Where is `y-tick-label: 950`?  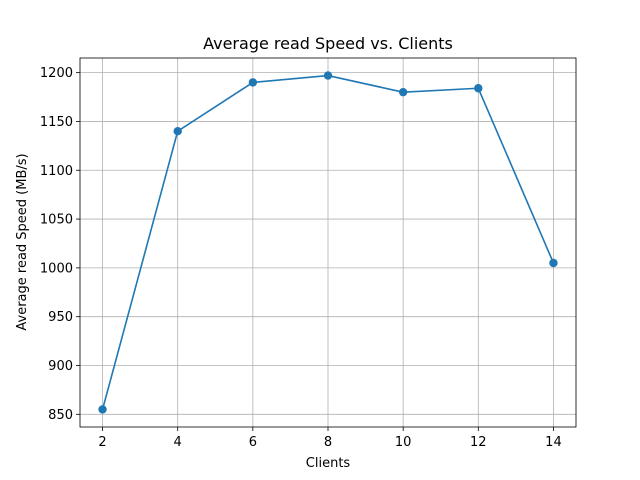 y-tick-label: 950 is located at coordinates (60, 317).